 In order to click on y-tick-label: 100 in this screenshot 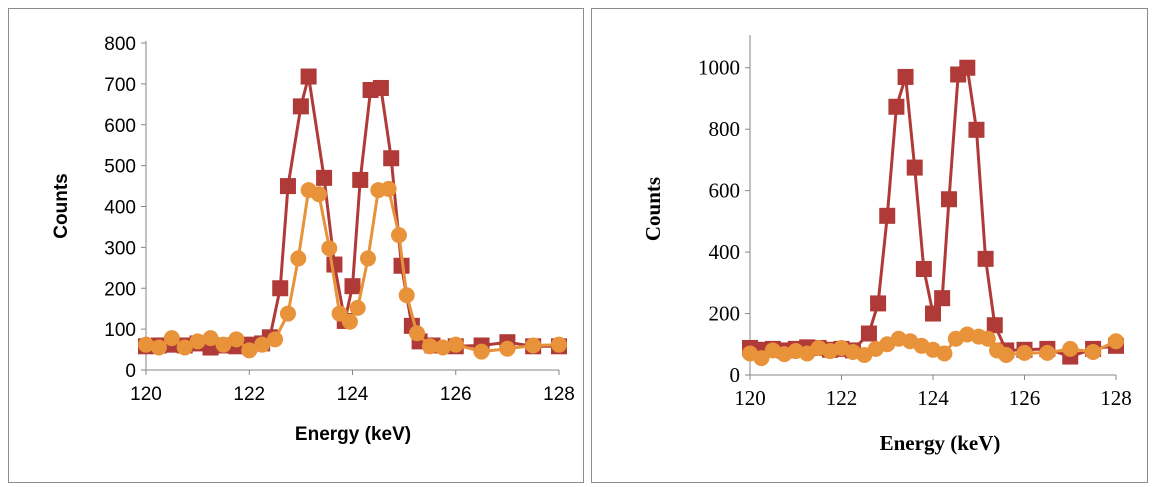, I will do `click(120, 330)`.